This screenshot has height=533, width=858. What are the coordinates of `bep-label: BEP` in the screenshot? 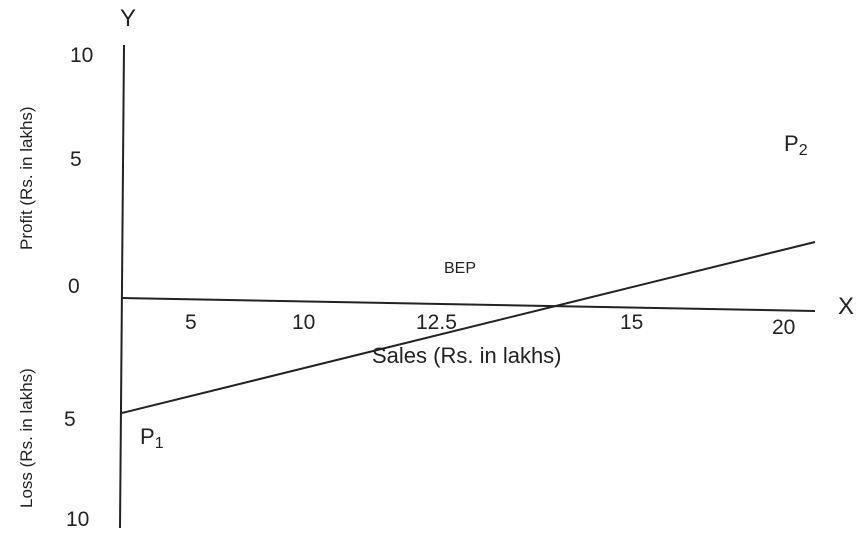 It's located at (460, 268).